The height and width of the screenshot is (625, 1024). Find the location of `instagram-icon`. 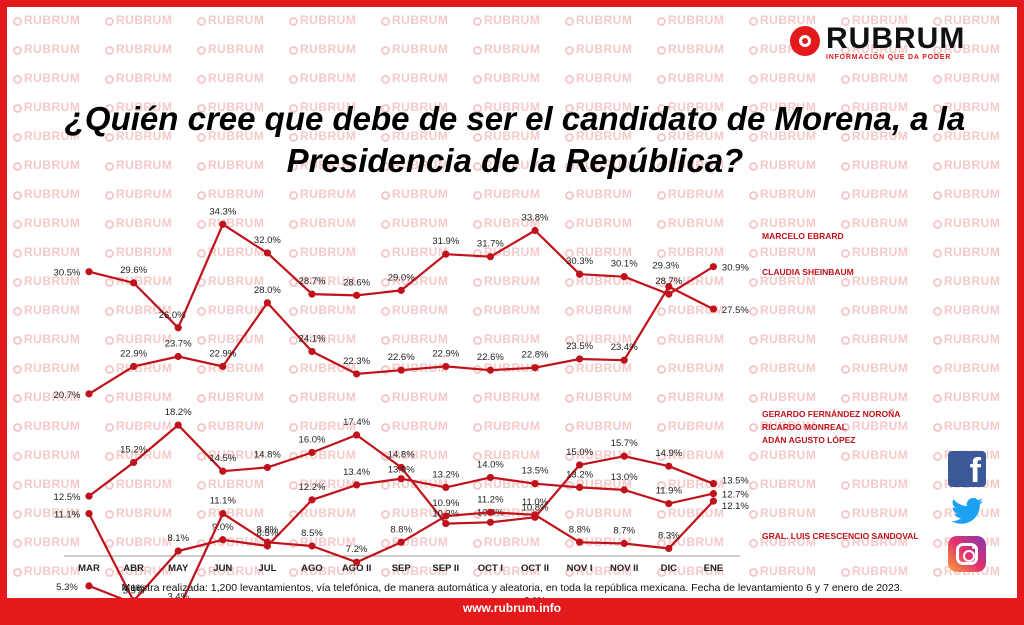

instagram-icon is located at coordinates (967, 554).